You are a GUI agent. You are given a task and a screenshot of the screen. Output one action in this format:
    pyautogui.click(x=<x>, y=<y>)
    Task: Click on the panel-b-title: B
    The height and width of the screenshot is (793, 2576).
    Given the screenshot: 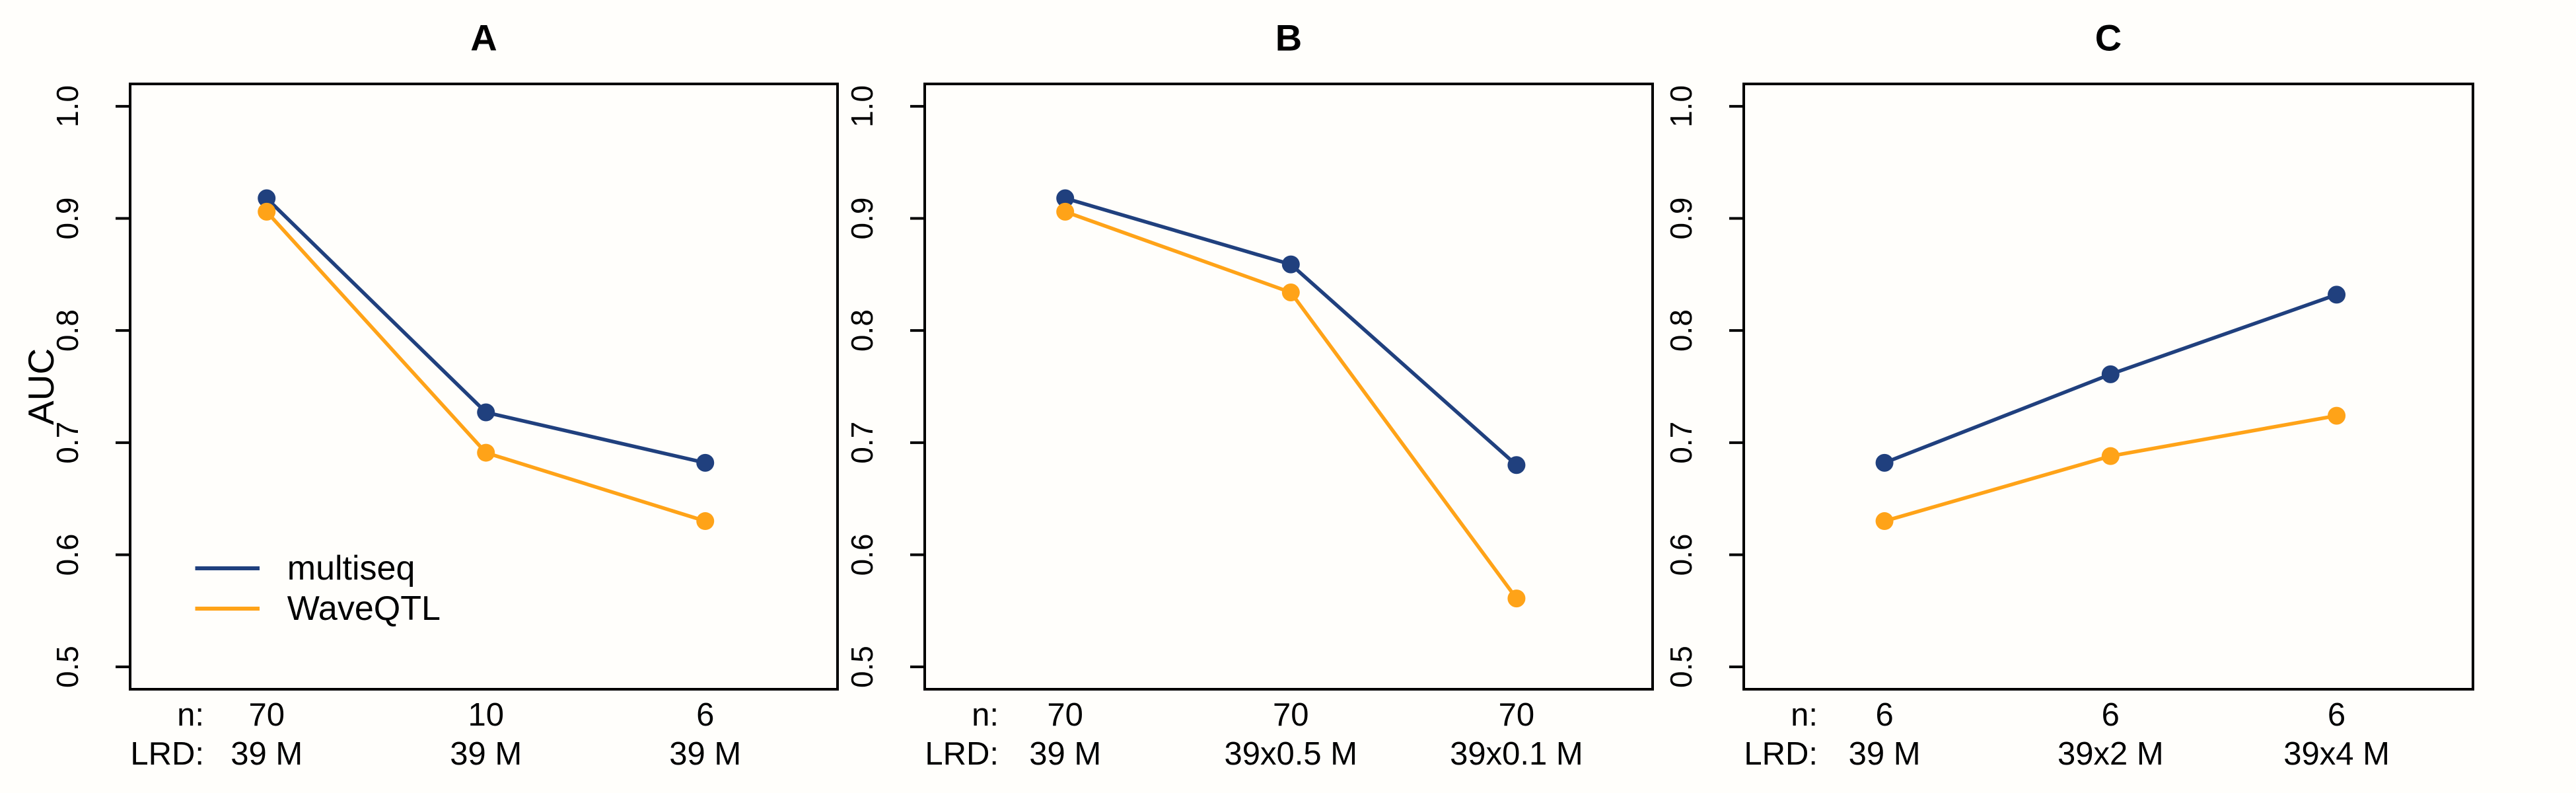 What is the action you would take?
    pyautogui.click(x=1289, y=38)
    